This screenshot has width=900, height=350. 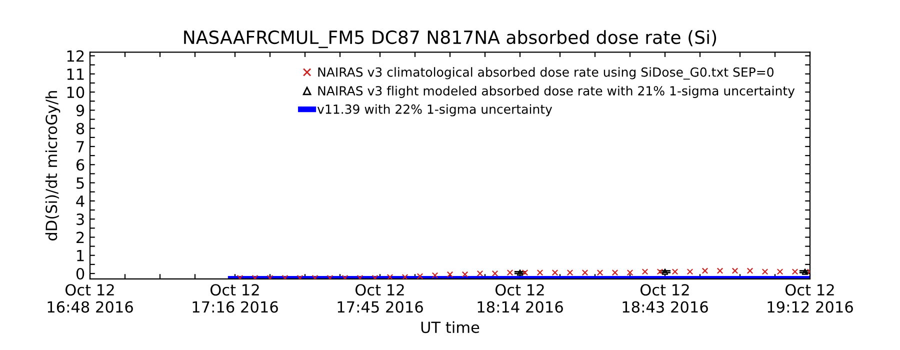 What do you see at coordinates (75, 56) in the screenshot?
I see `y-tick-label: 12` at bounding box center [75, 56].